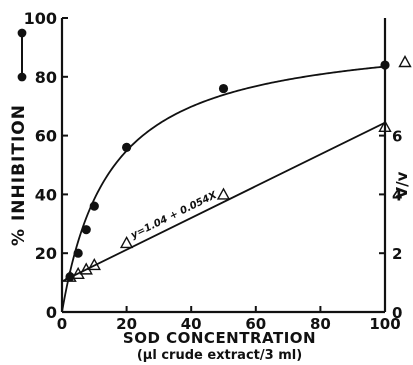  What do you see at coordinates (397, 313) in the screenshot?
I see `y2-tick-label: 0` at bounding box center [397, 313].